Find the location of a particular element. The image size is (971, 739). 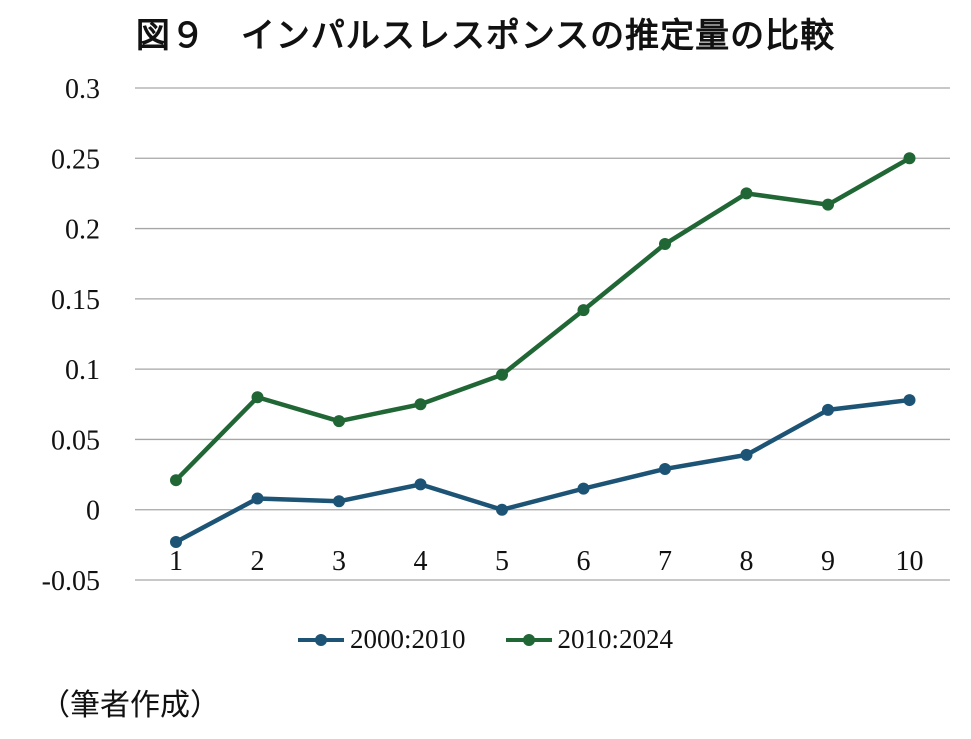

y-tick-label: 0.1 is located at coordinates (82, 370).